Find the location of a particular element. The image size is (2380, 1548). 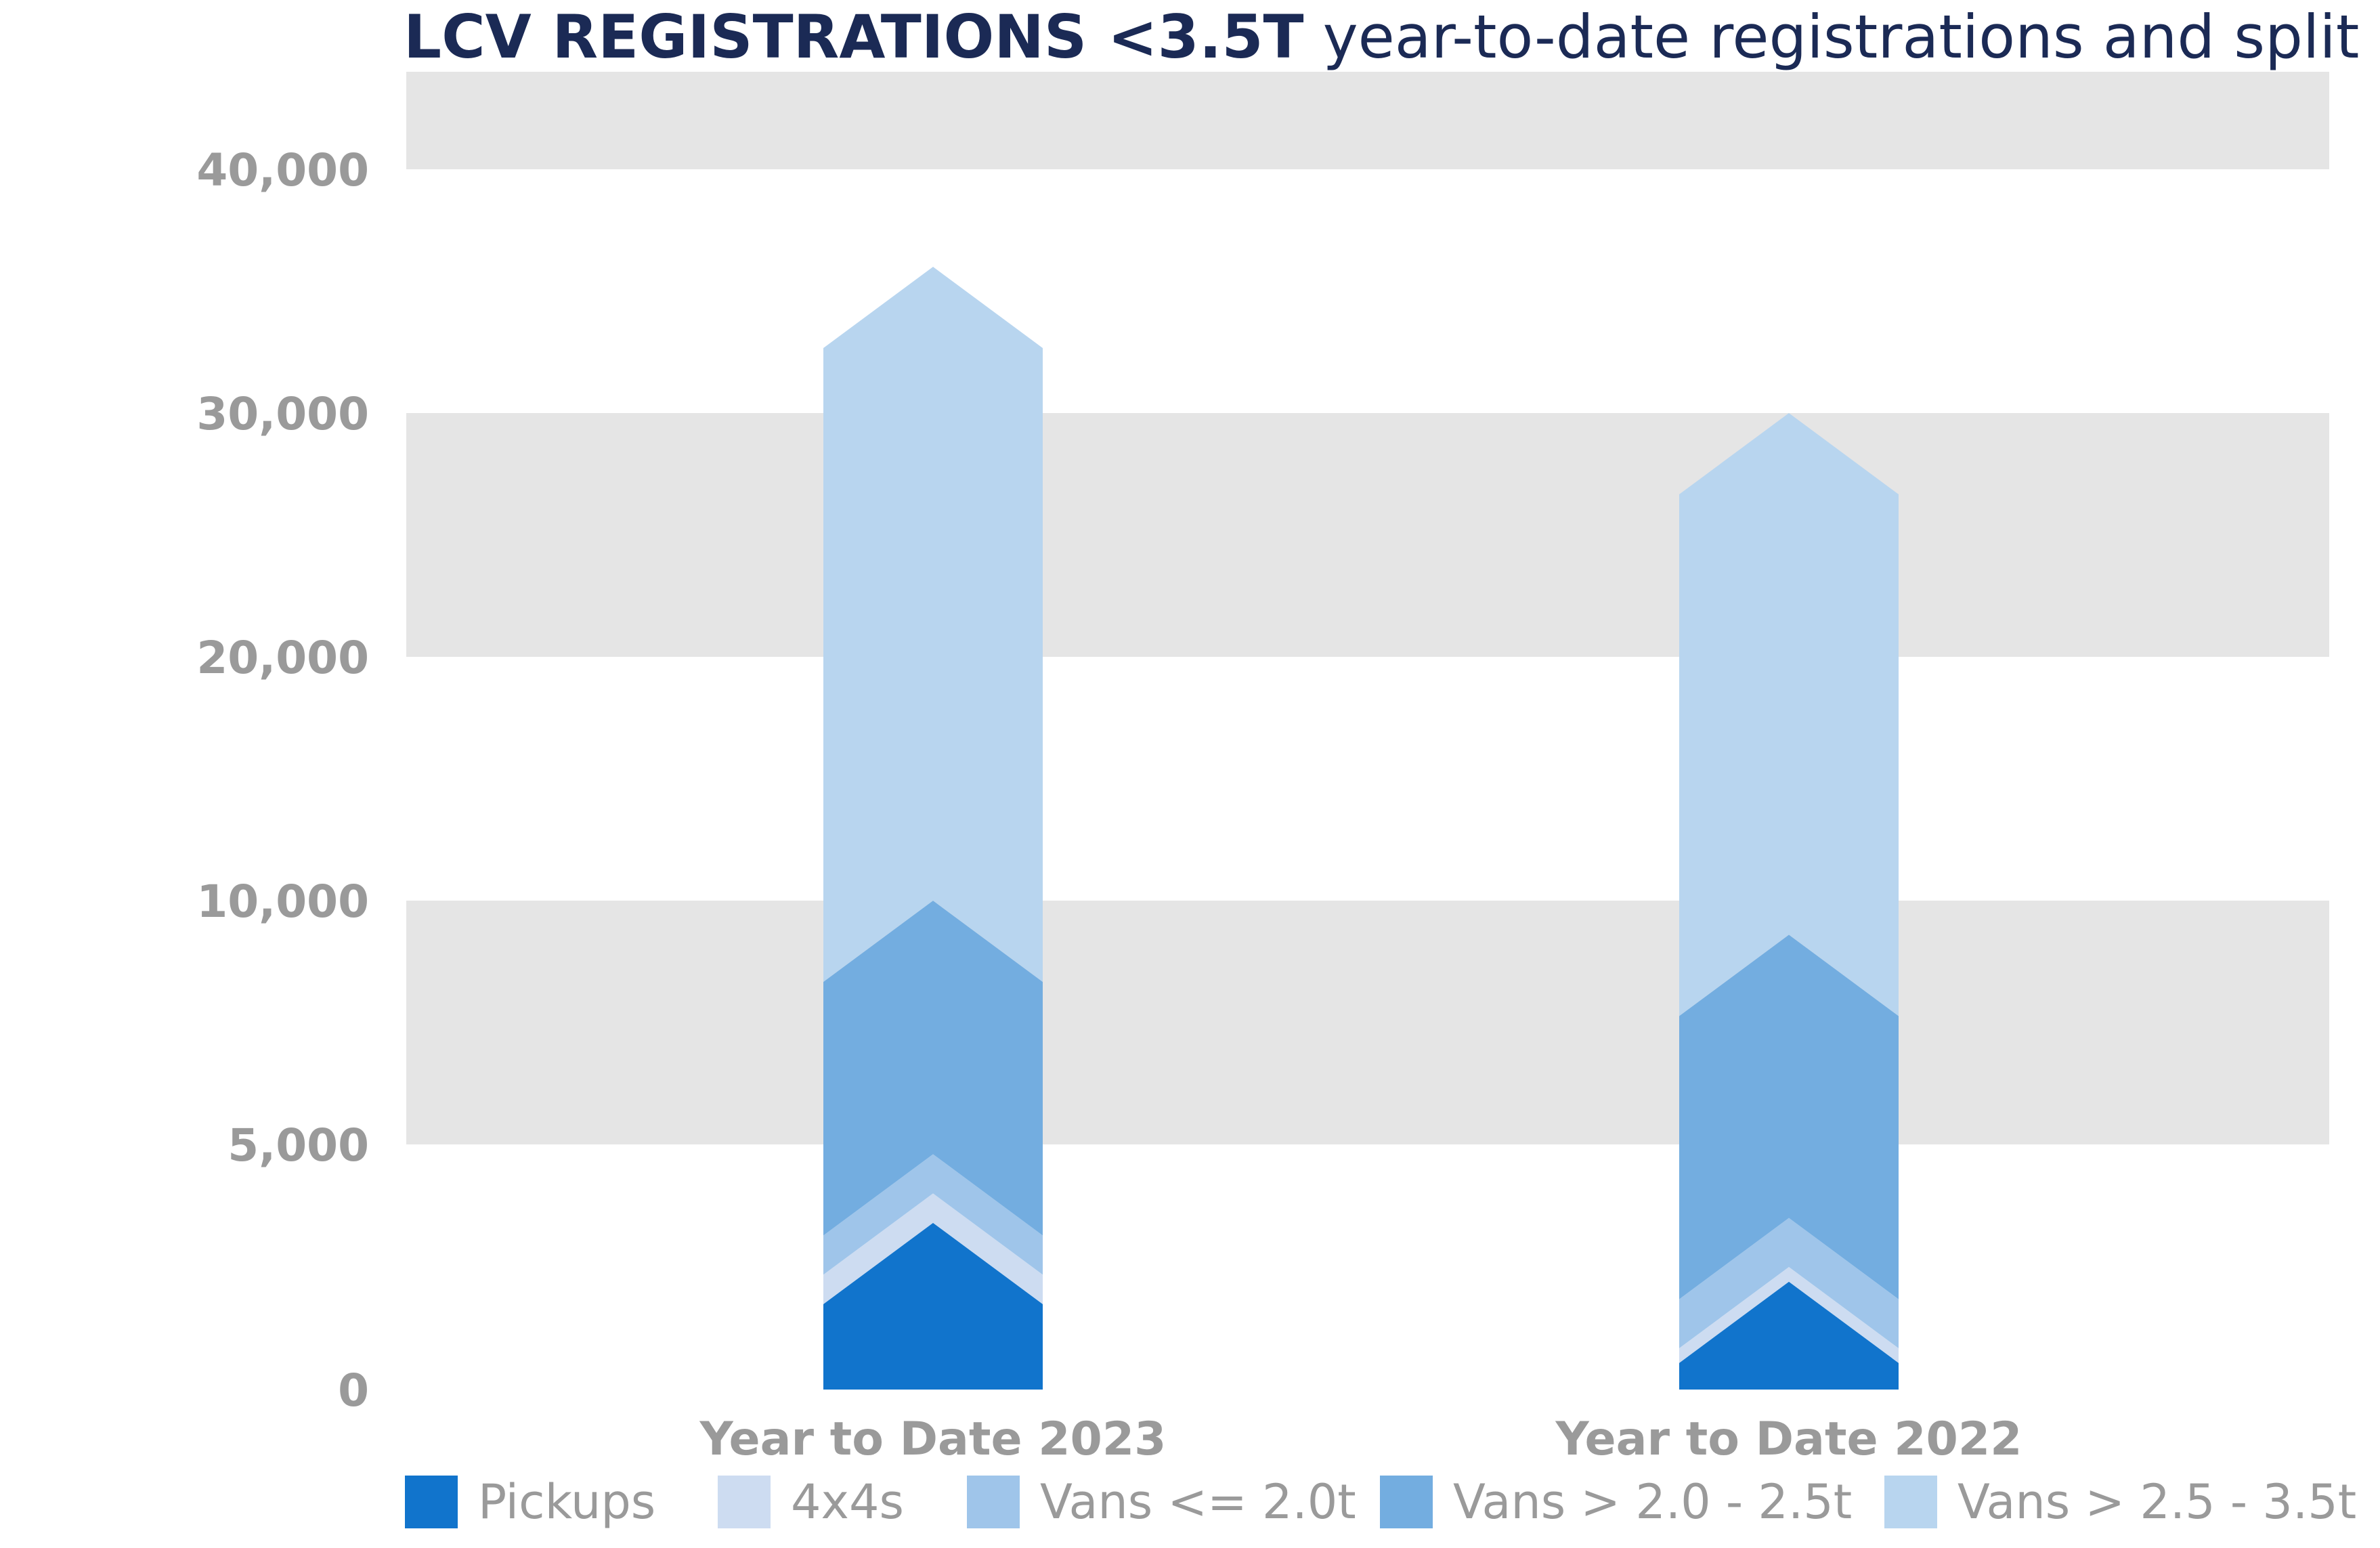

legend-item: Vans <= 2.0t is located at coordinates (1162, 1502).